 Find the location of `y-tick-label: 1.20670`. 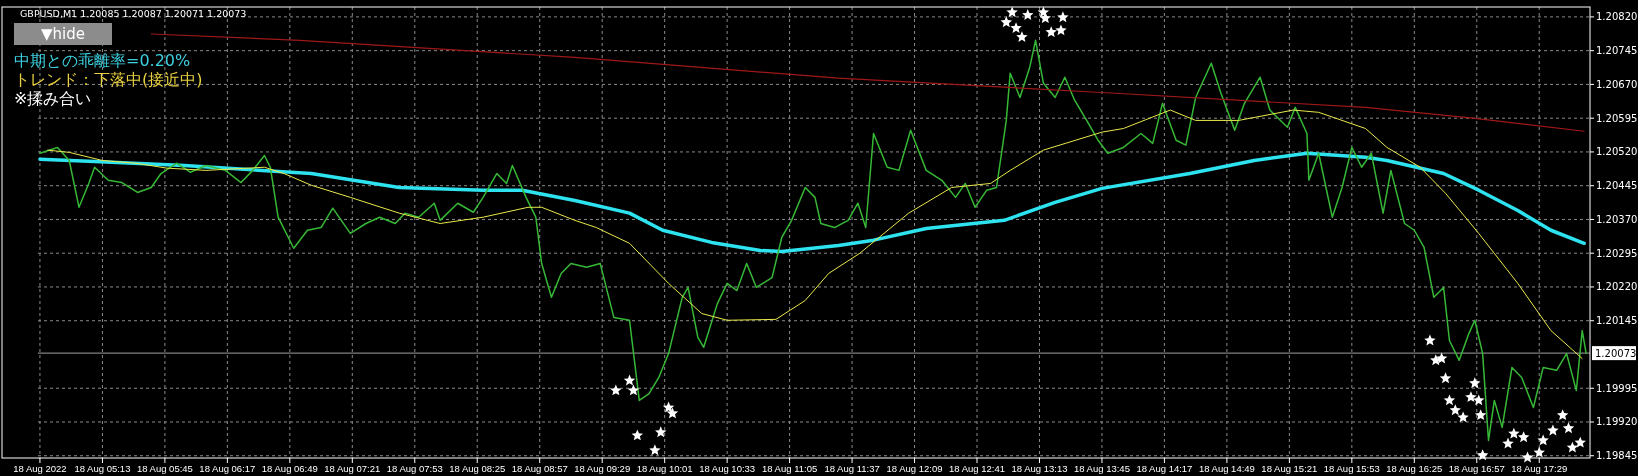

y-tick-label: 1.20670 is located at coordinates (1617, 84).